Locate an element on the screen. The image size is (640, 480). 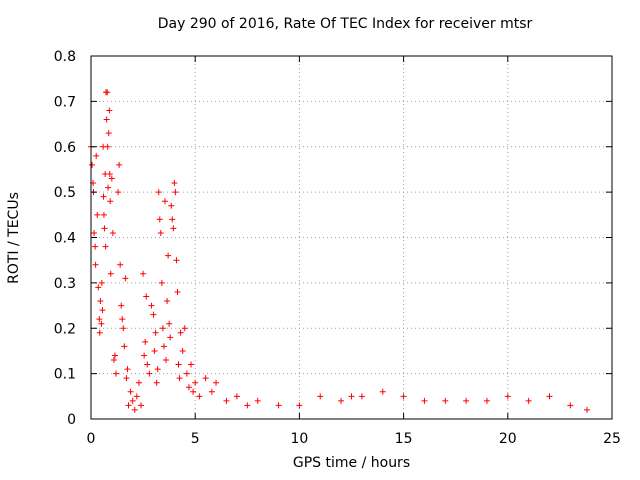
x-tick-label: 5 is located at coordinates (195, 439).